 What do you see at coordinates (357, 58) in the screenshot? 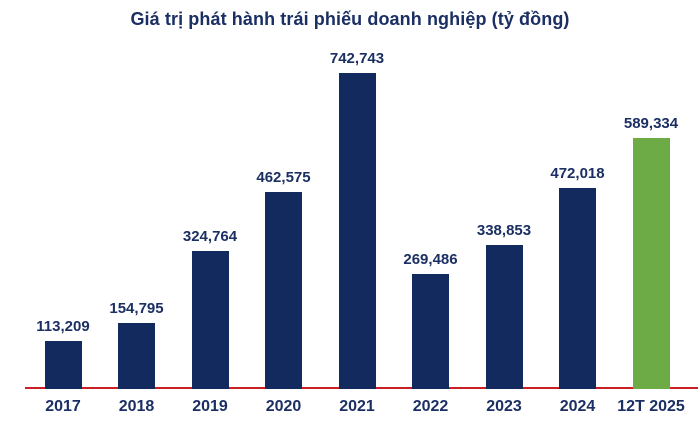
I see `bar-value-label: 742,743` at bounding box center [357, 58].